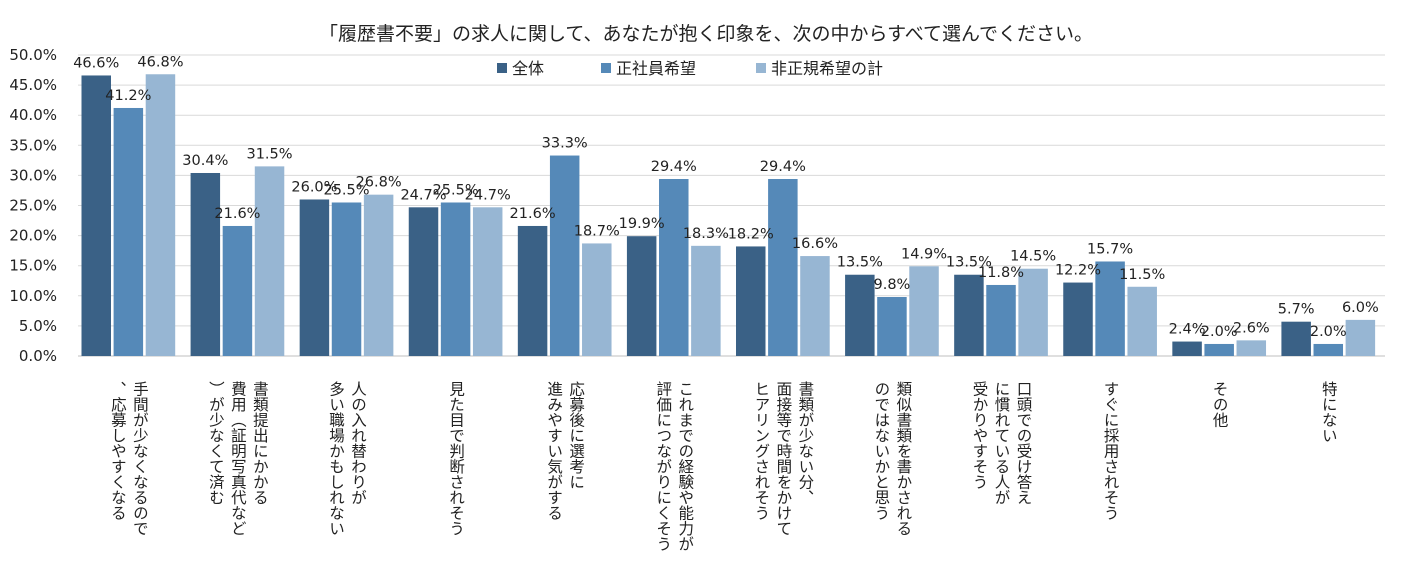 The image size is (1412, 577). What do you see at coordinates (783, 167) in the screenshot?
I see `data-label: 29.4%` at bounding box center [783, 167].